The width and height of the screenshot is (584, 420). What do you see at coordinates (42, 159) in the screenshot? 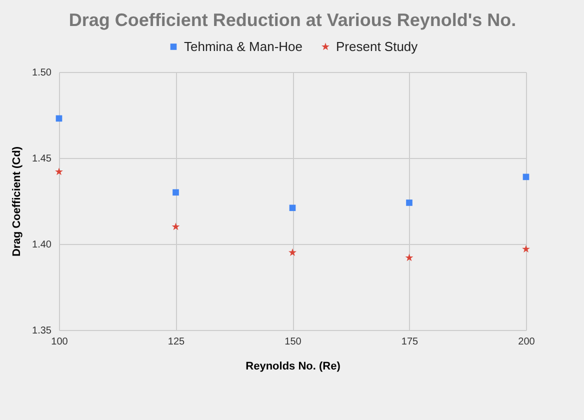
I see `y-tick-label: 1.45` at bounding box center [42, 159].